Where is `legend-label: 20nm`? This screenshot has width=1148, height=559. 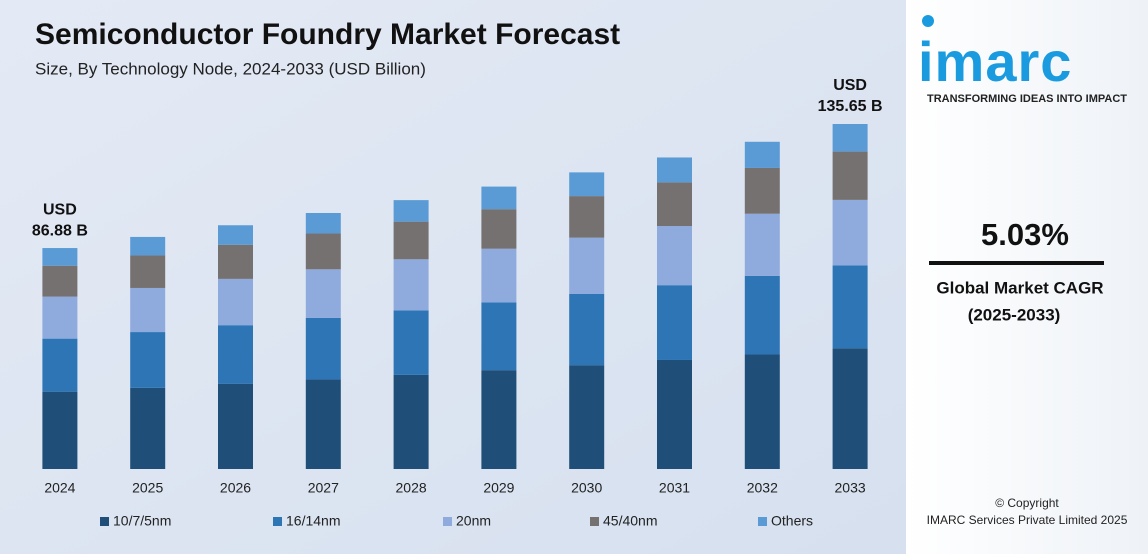
legend-label: 20nm is located at coordinates (473, 521).